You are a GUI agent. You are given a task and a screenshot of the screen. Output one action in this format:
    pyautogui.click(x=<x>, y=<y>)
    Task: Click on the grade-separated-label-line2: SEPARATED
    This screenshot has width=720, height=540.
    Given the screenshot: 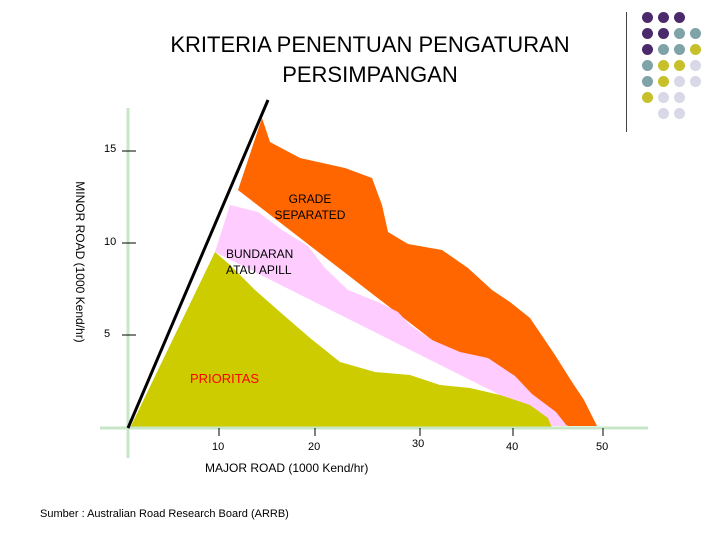 What is the action you would take?
    pyautogui.click(x=310, y=215)
    